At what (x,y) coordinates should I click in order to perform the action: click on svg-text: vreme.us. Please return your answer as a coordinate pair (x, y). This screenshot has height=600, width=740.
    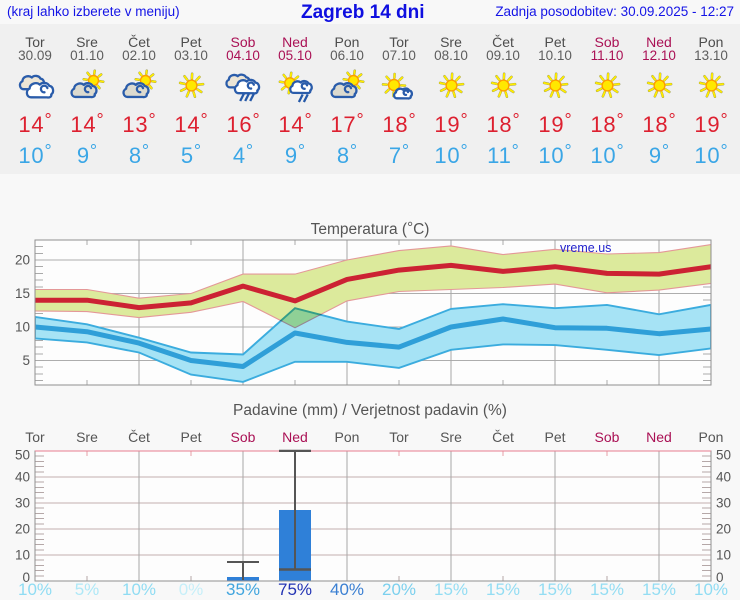
    Looking at the image, I should click on (585, 248).